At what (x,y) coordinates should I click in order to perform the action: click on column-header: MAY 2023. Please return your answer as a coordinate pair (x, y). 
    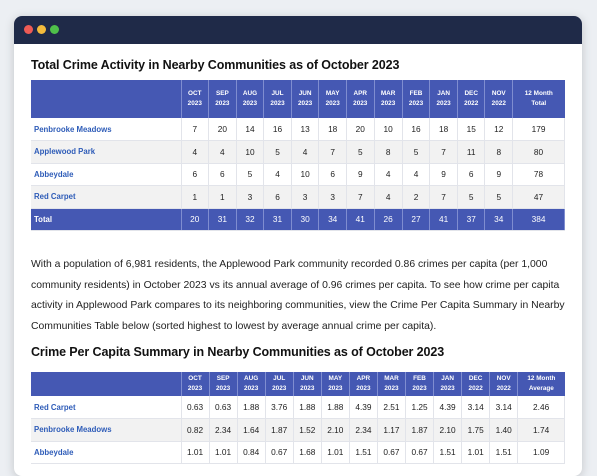
    Looking at the image, I should click on (335, 384).